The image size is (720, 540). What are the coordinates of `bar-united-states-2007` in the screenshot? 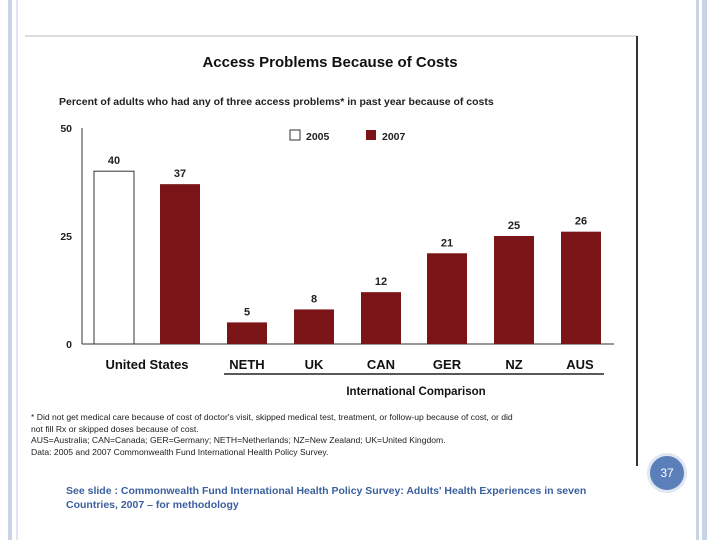 It's located at (180, 264).